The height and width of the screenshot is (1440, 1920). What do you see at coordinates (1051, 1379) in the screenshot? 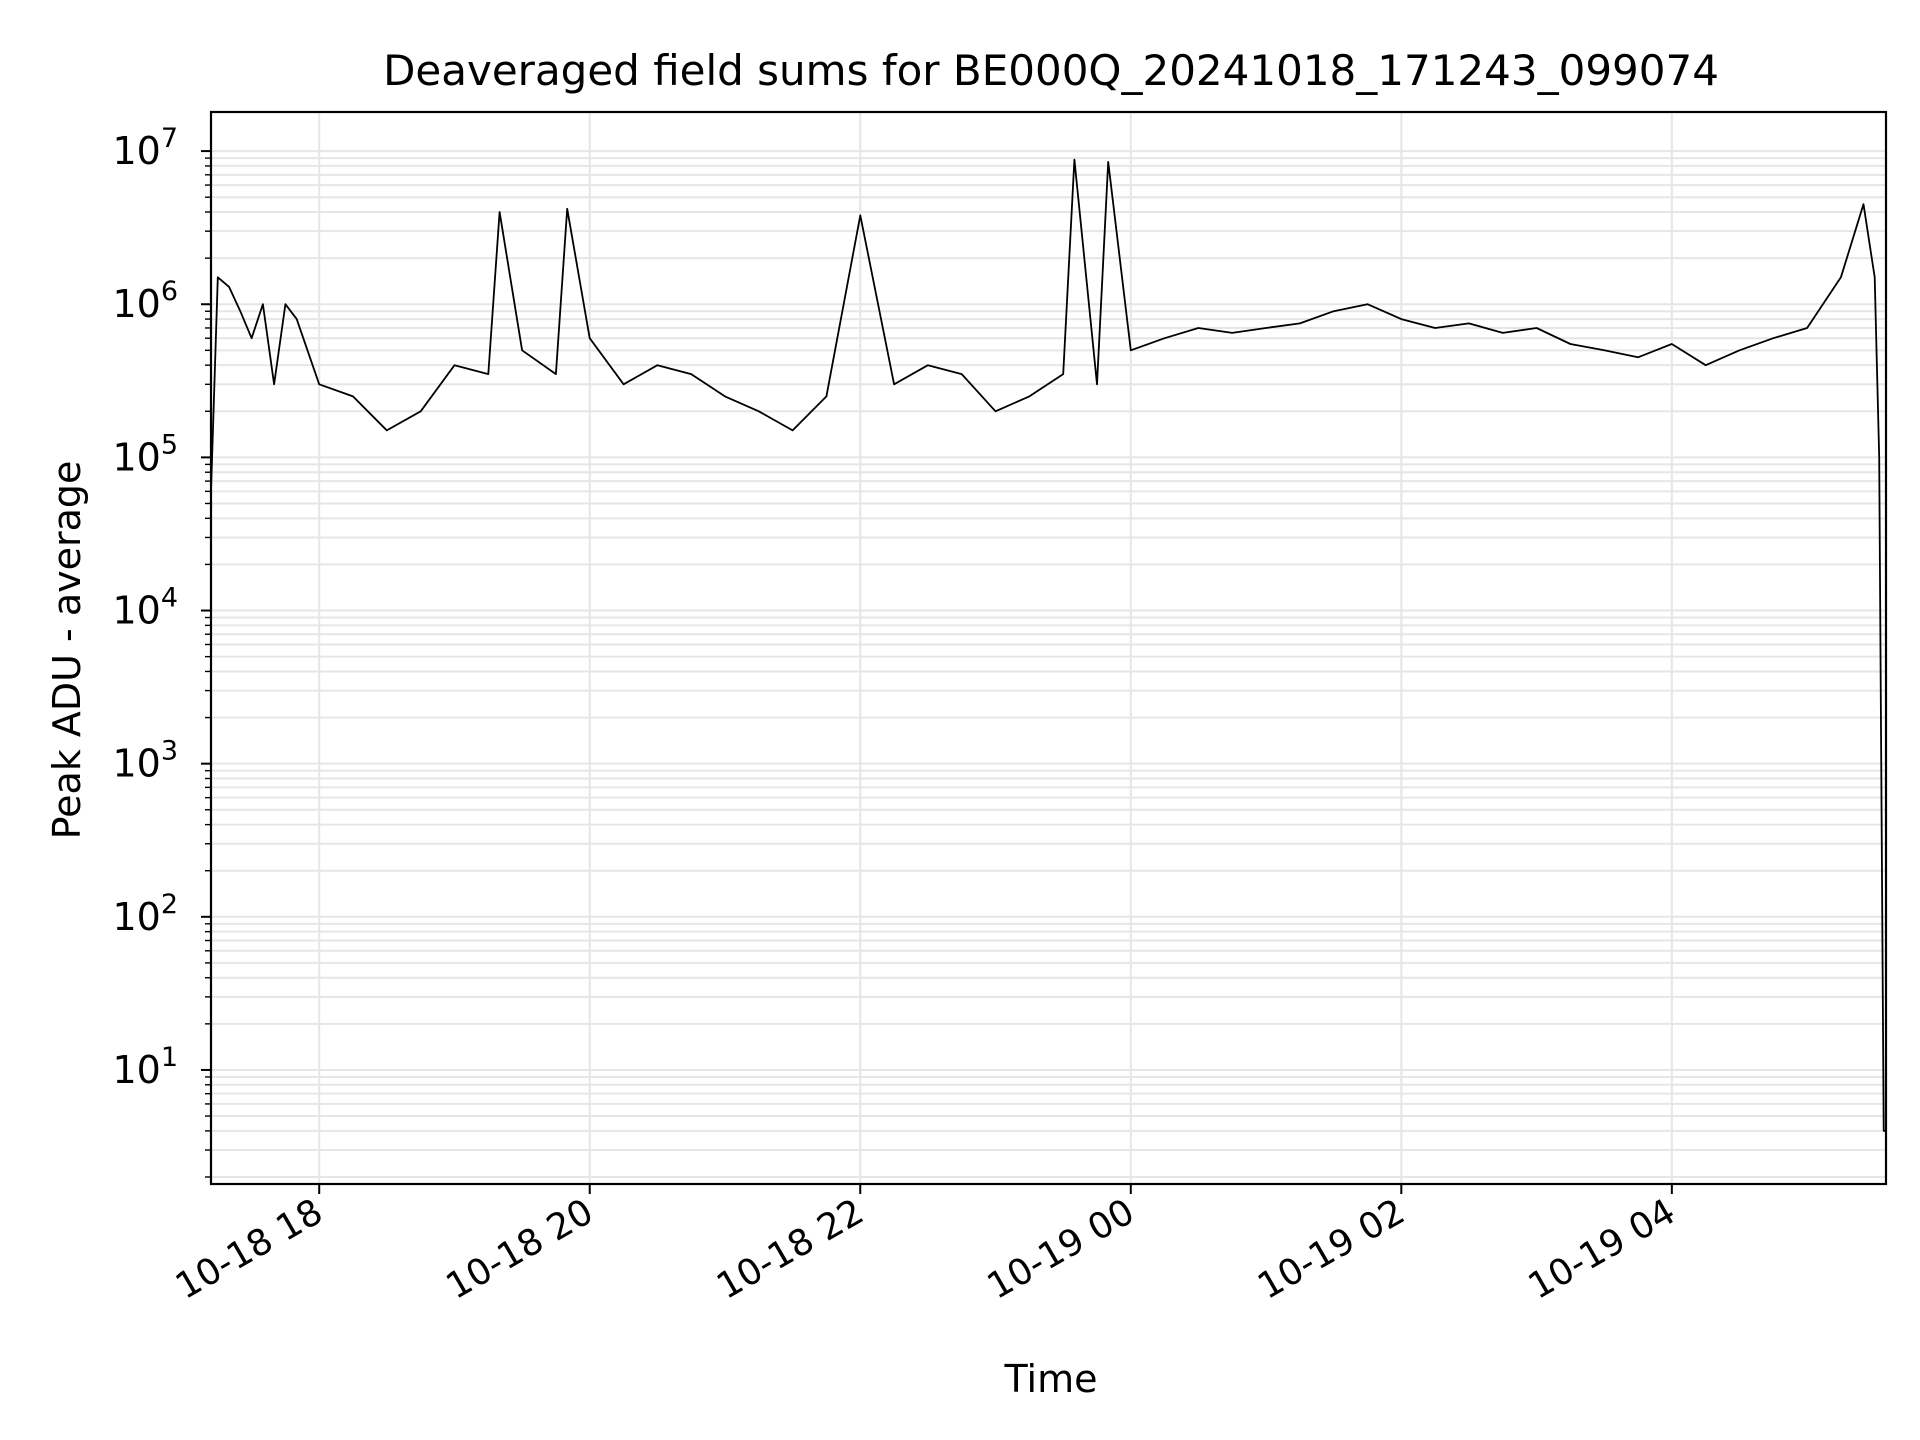
I see `x-axis-label: Time` at bounding box center [1051, 1379].